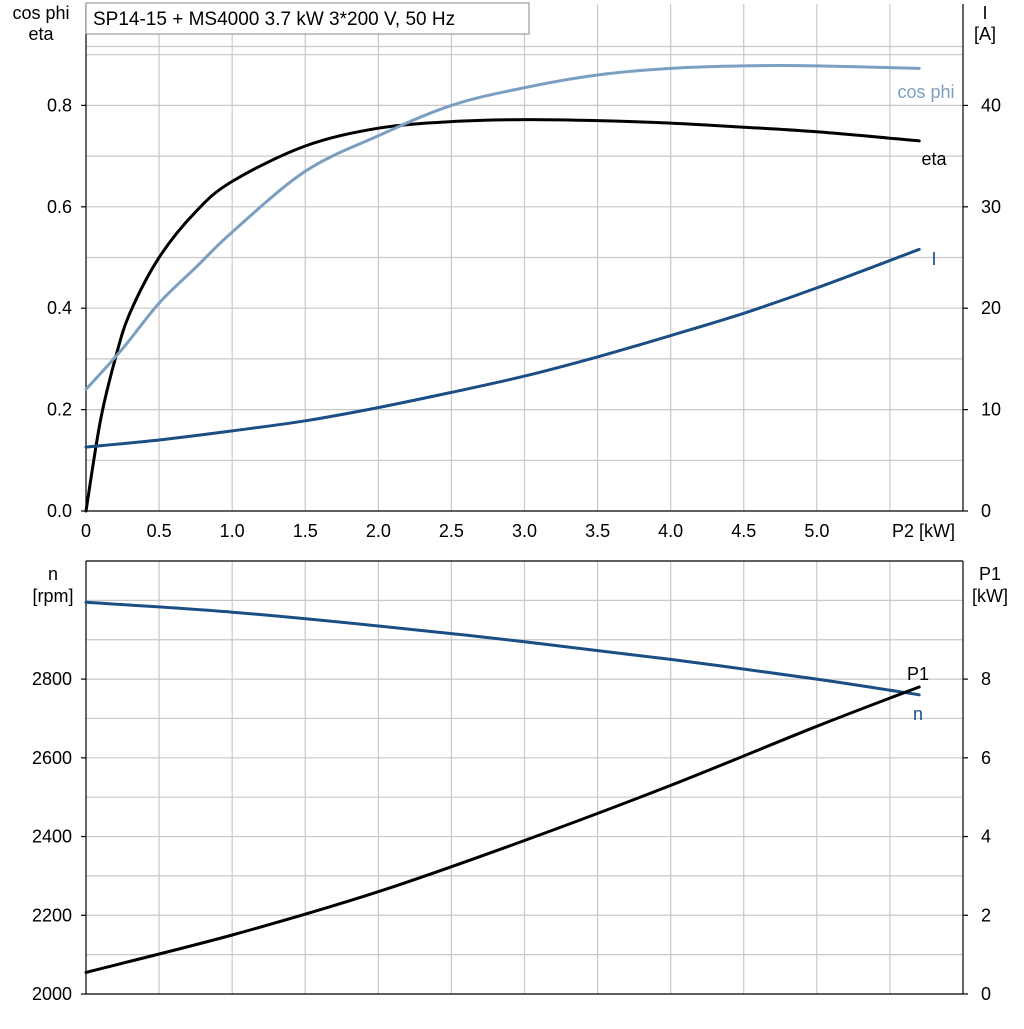 The width and height of the screenshot is (1024, 1029). I want to click on series-label-eta: eta, so click(934, 159).